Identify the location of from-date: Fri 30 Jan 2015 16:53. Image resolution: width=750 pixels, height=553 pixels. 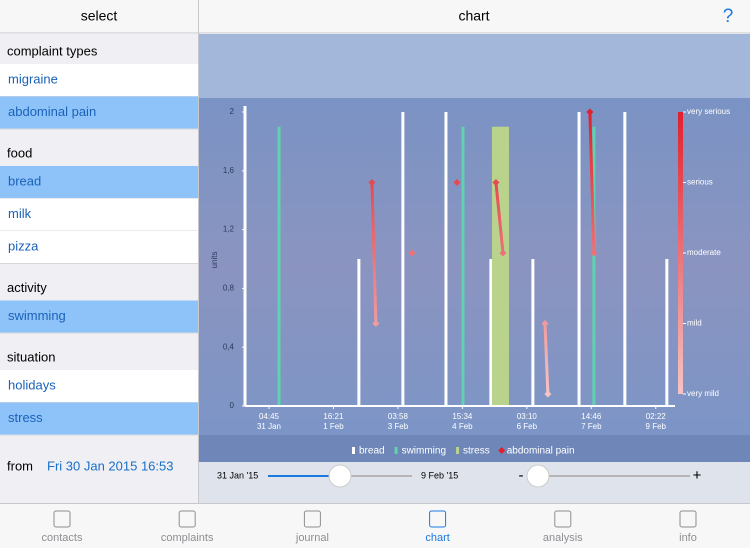
(110, 465).